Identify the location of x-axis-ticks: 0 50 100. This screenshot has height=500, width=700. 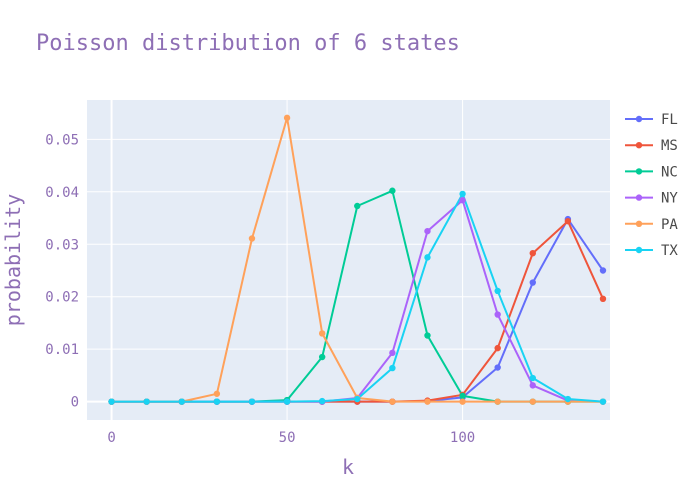
(291, 438).